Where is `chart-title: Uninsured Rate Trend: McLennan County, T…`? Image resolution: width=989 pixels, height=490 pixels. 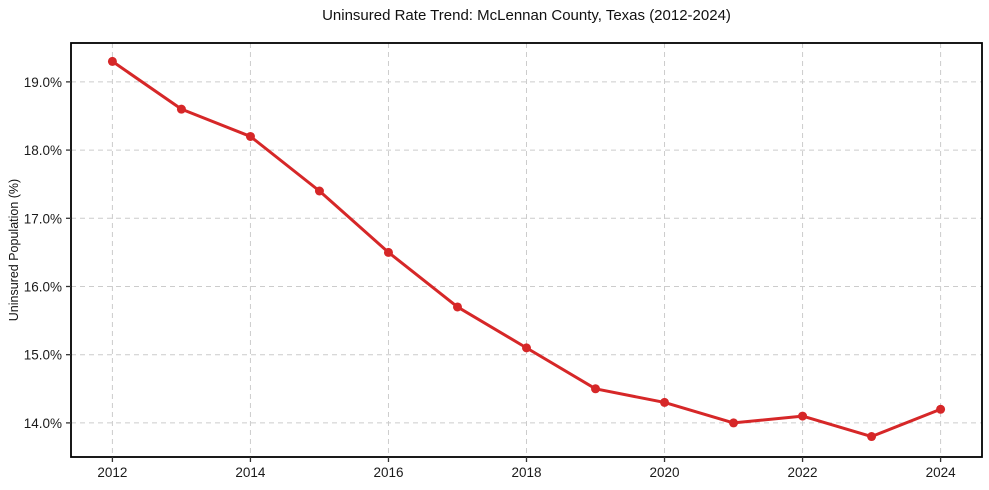
chart-title: Uninsured Rate Trend: McLennan County, T… is located at coordinates (526, 15).